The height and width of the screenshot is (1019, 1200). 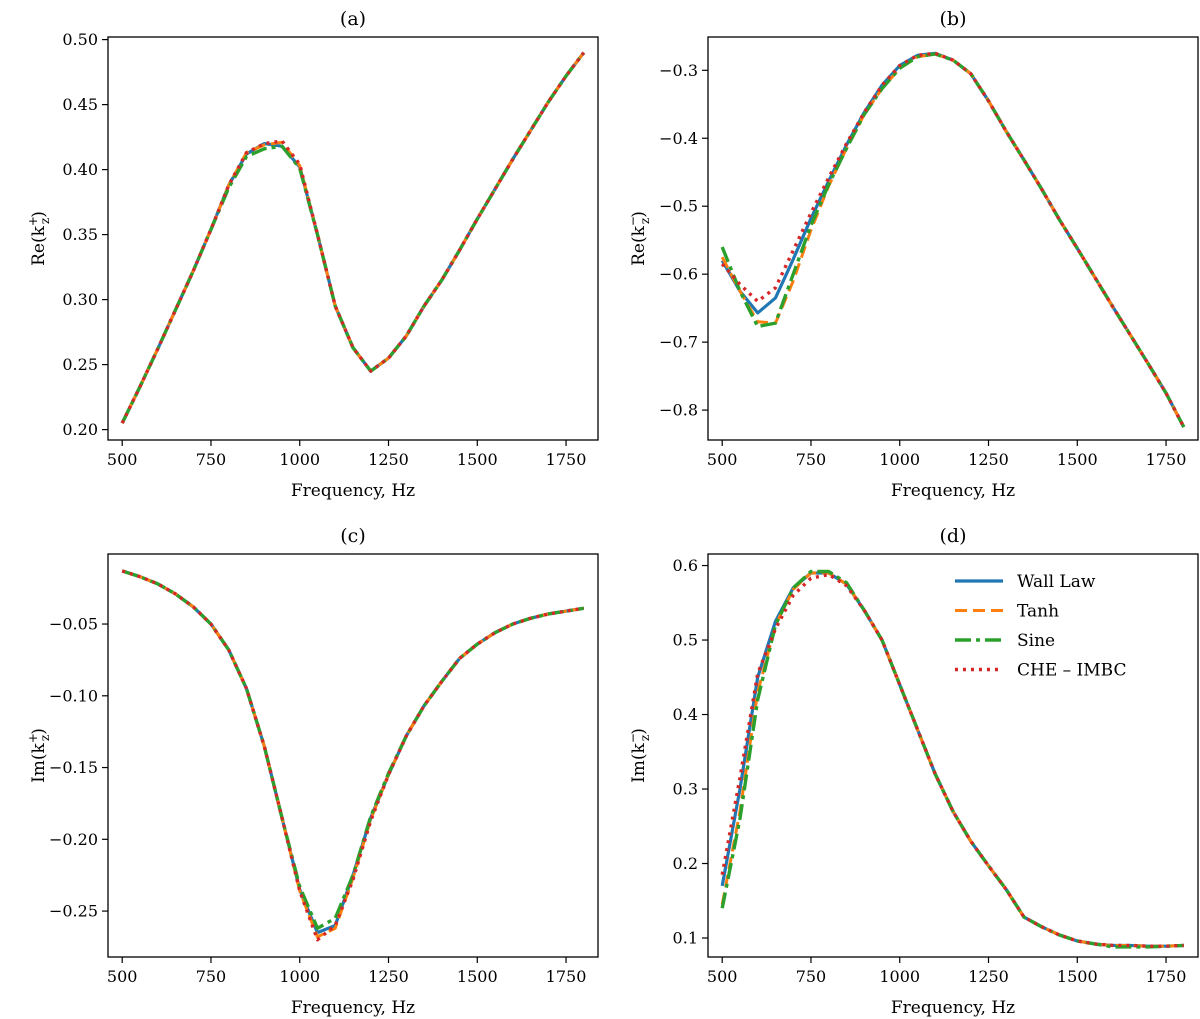 What do you see at coordinates (685, 640) in the screenshot?
I see `y-tick-label: 0.5` at bounding box center [685, 640].